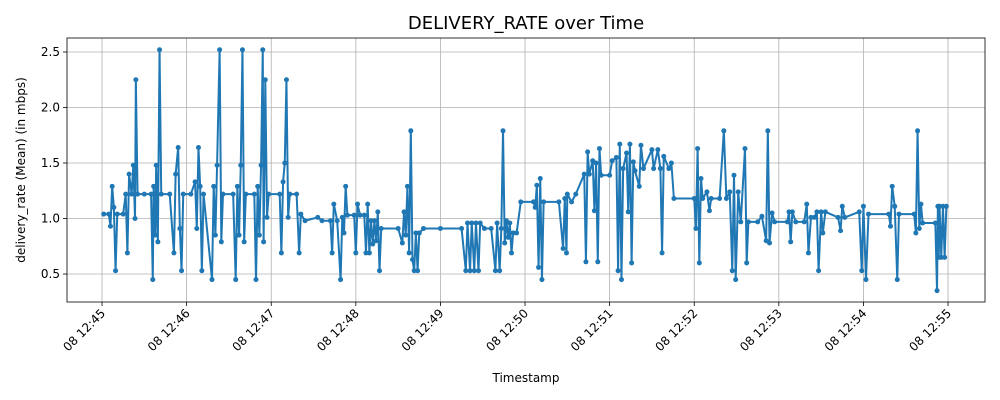  I want to click on x-axis-label: Timestamp, so click(526, 378).